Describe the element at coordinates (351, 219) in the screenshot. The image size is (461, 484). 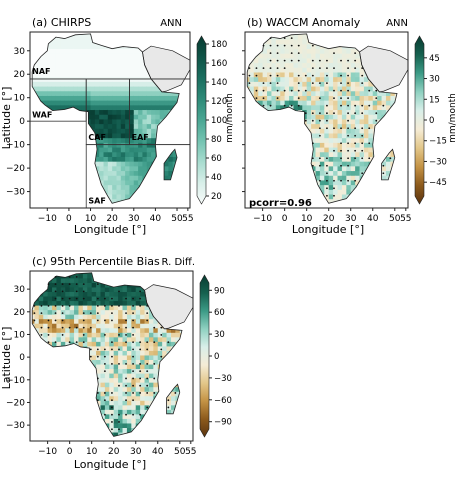
I see `x-tick-label: 30` at that location.